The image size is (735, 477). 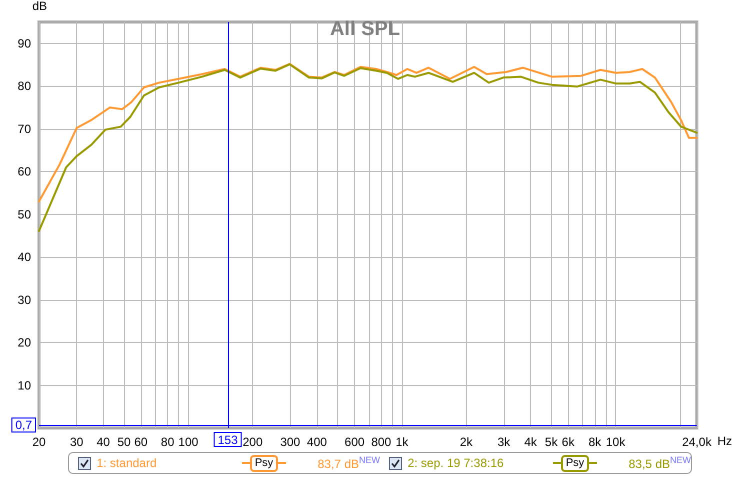 I want to click on y-tick-label: 90, so click(x=25, y=43).